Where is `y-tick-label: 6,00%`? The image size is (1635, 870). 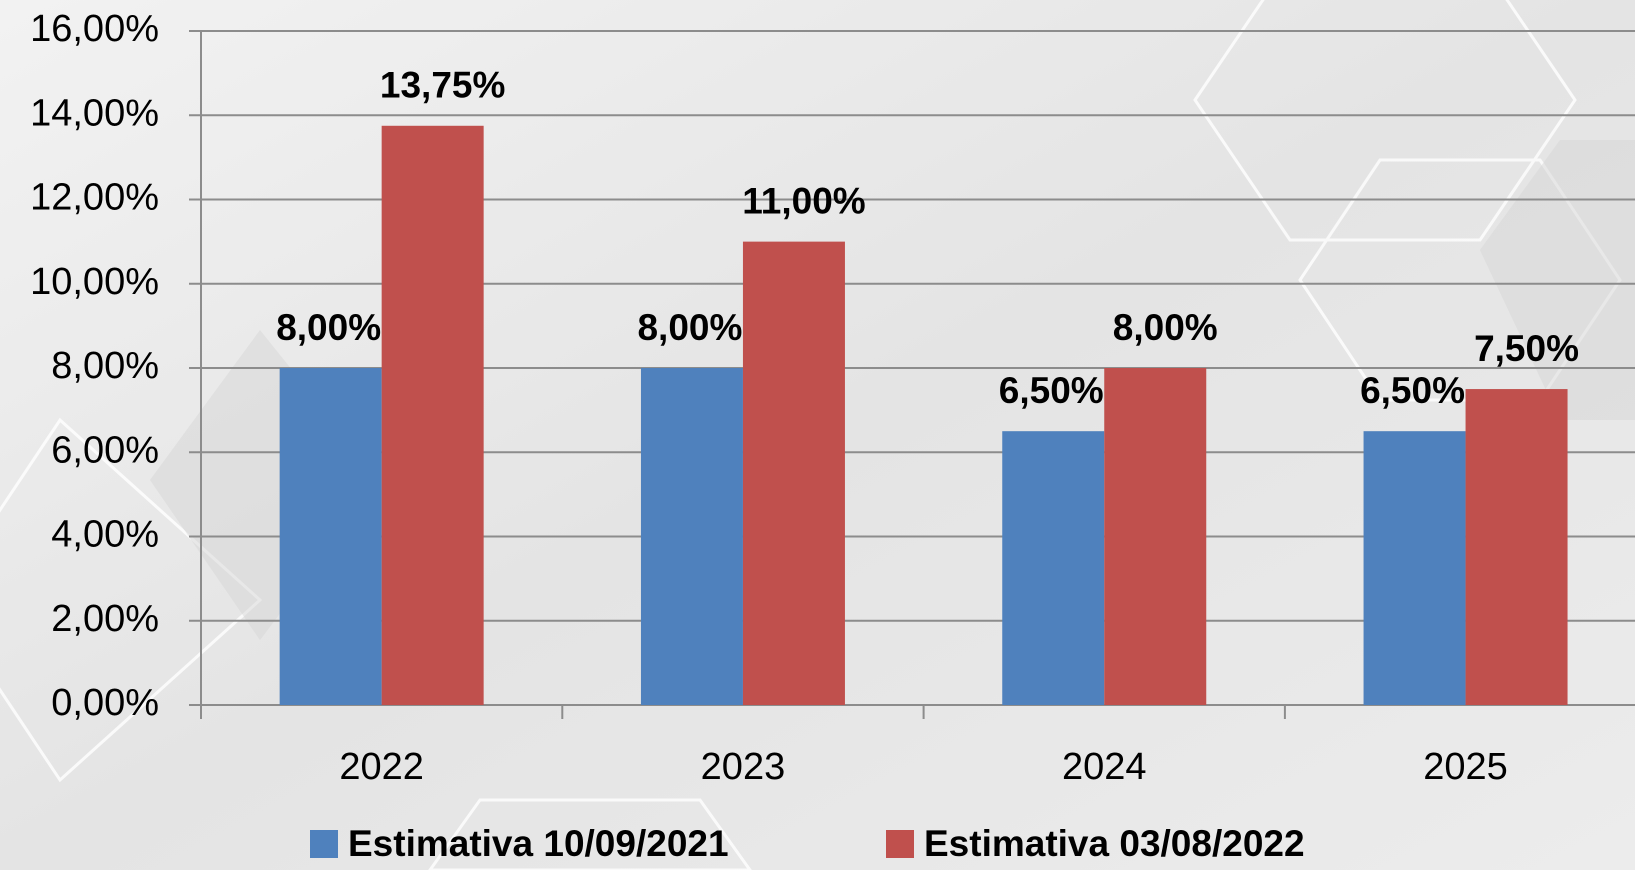 y-tick-label: 6,00% is located at coordinates (105, 450).